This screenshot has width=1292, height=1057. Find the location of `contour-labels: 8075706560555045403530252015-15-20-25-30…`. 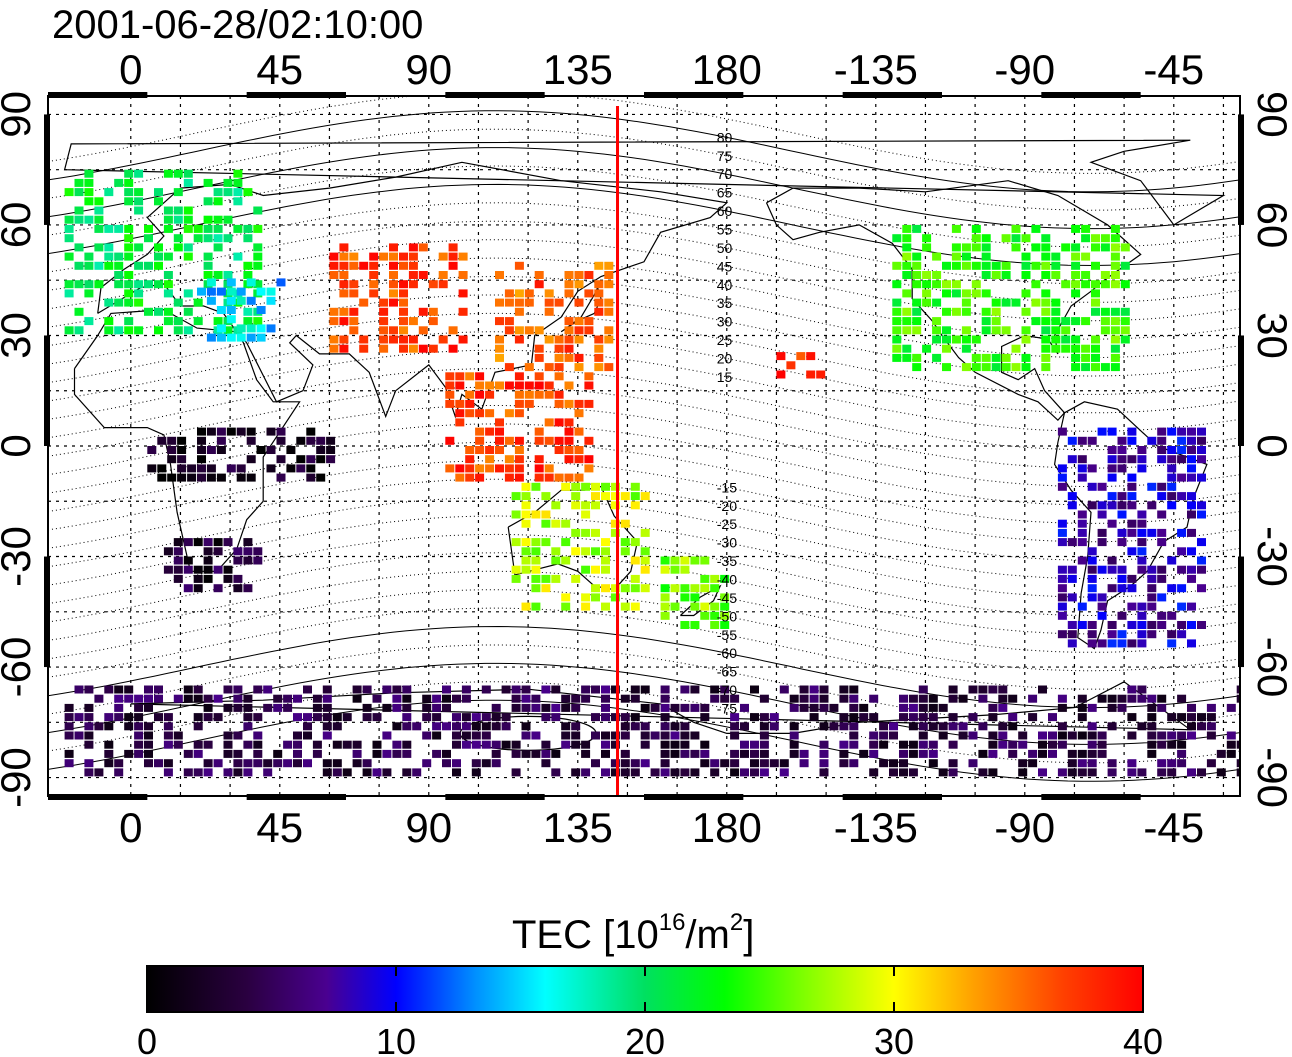

contour-labels: 8075706560555045403530252015-15-20-25-30… is located at coordinates (727, 422).